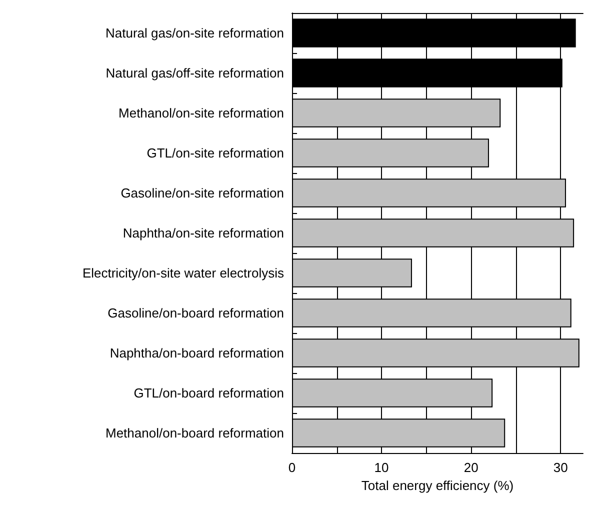 The width and height of the screenshot is (595, 511). What do you see at coordinates (471, 467) in the screenshot?
I see `x-tick-label: 20` at bounding box center [471, 467].